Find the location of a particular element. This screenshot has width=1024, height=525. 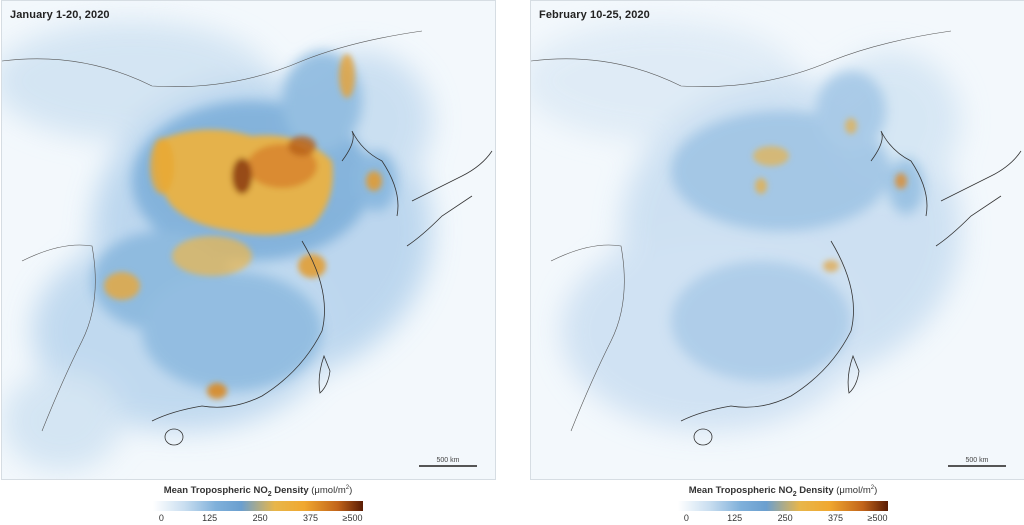

panel-title-february: February 10-25, 2020 is located at coordinates (594, 15).